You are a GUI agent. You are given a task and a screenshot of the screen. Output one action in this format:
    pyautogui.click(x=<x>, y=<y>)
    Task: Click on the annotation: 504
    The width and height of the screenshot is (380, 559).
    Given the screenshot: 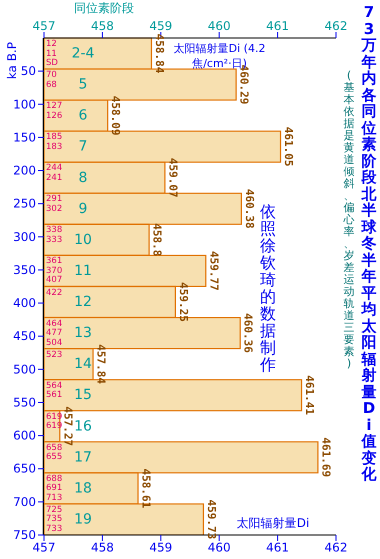 What is the action you would take?
    pyautogui.click(x=54, y=343)
    